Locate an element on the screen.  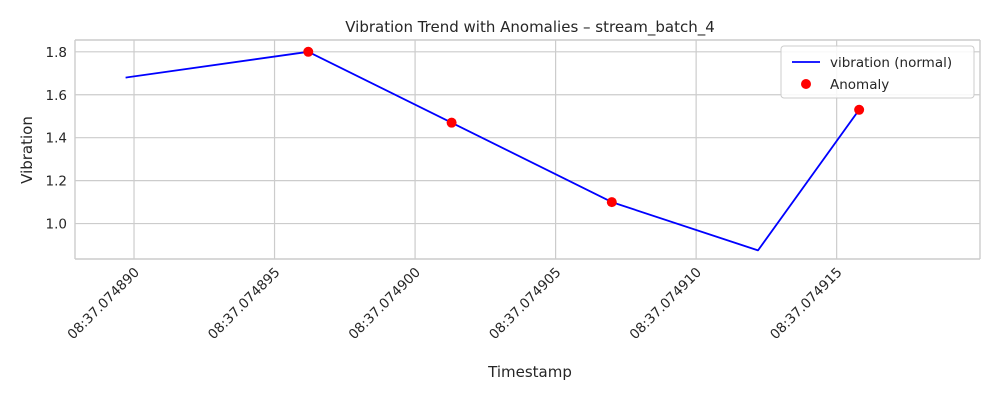
legend-label-normal: vibration (normal) is located at coordinates (891, 63).